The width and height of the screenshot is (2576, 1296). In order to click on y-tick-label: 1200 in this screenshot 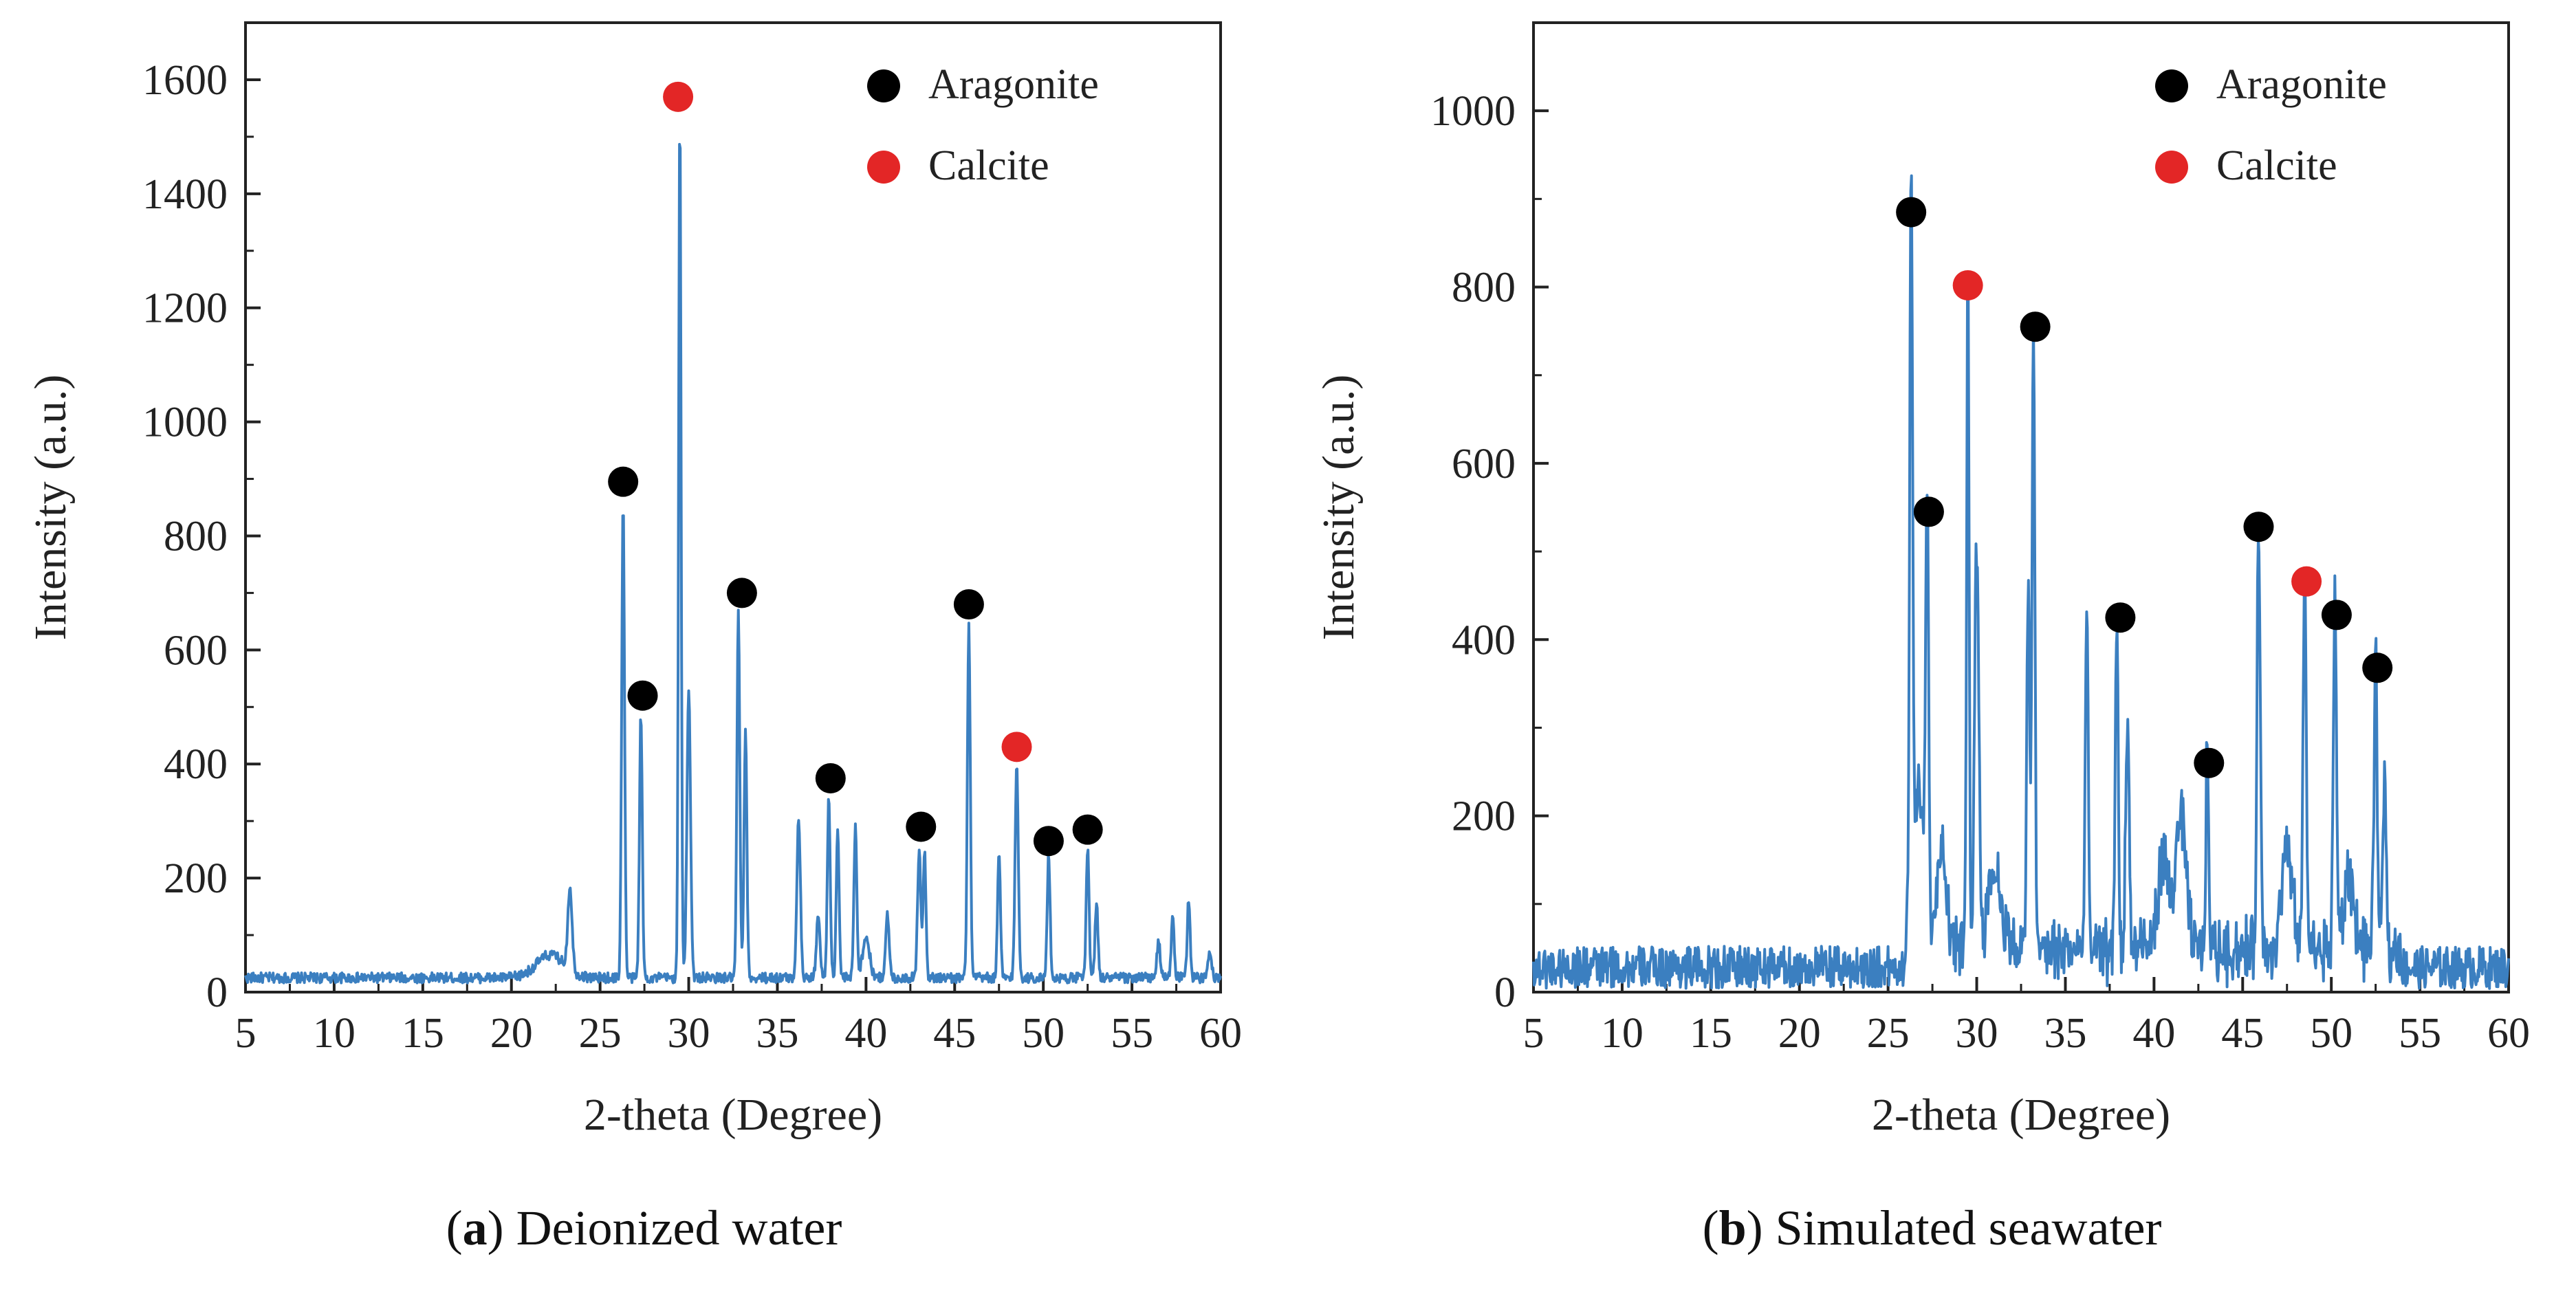, I will do `click(185, 308)`.